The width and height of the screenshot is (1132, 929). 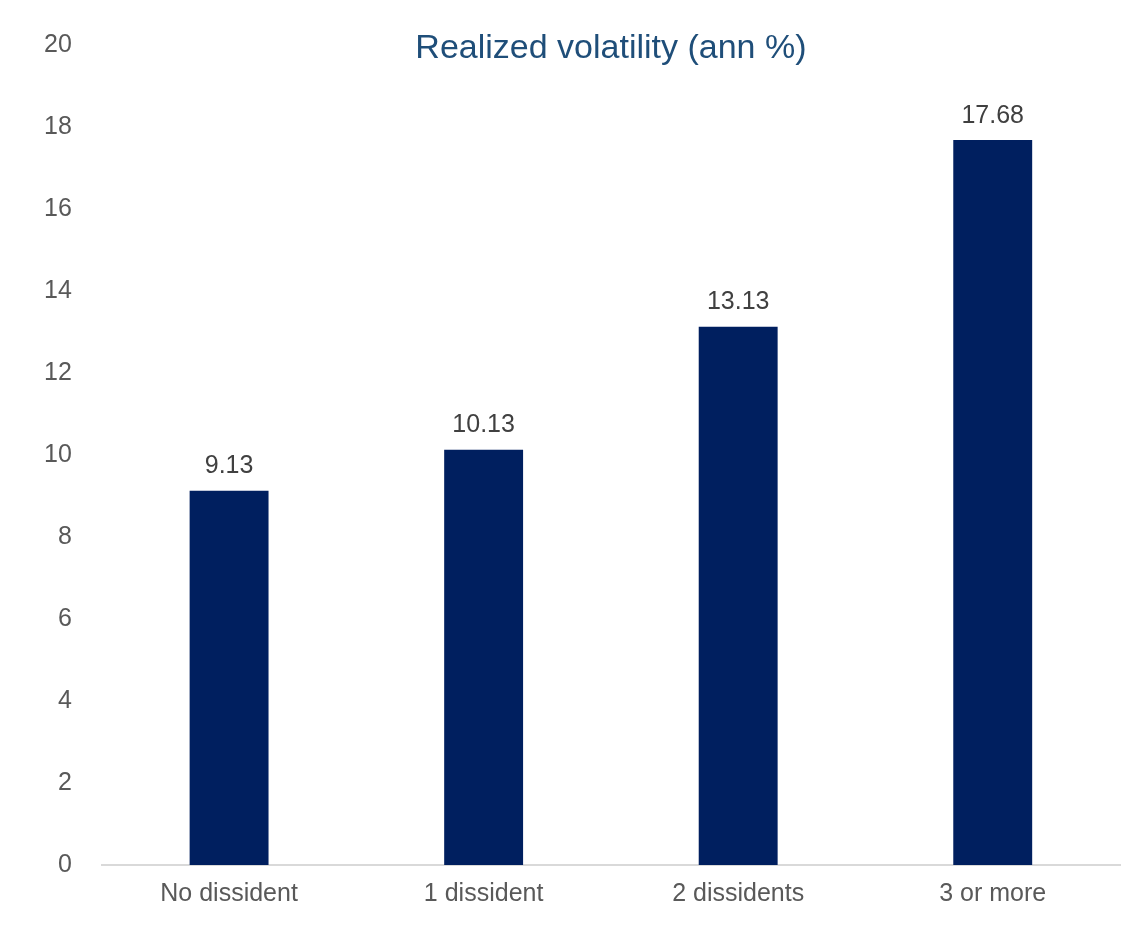 What do you see at coordinates (58, 452) in the screenshot?
I see `y-tick-label: 10` at bounding box center [58, 452].